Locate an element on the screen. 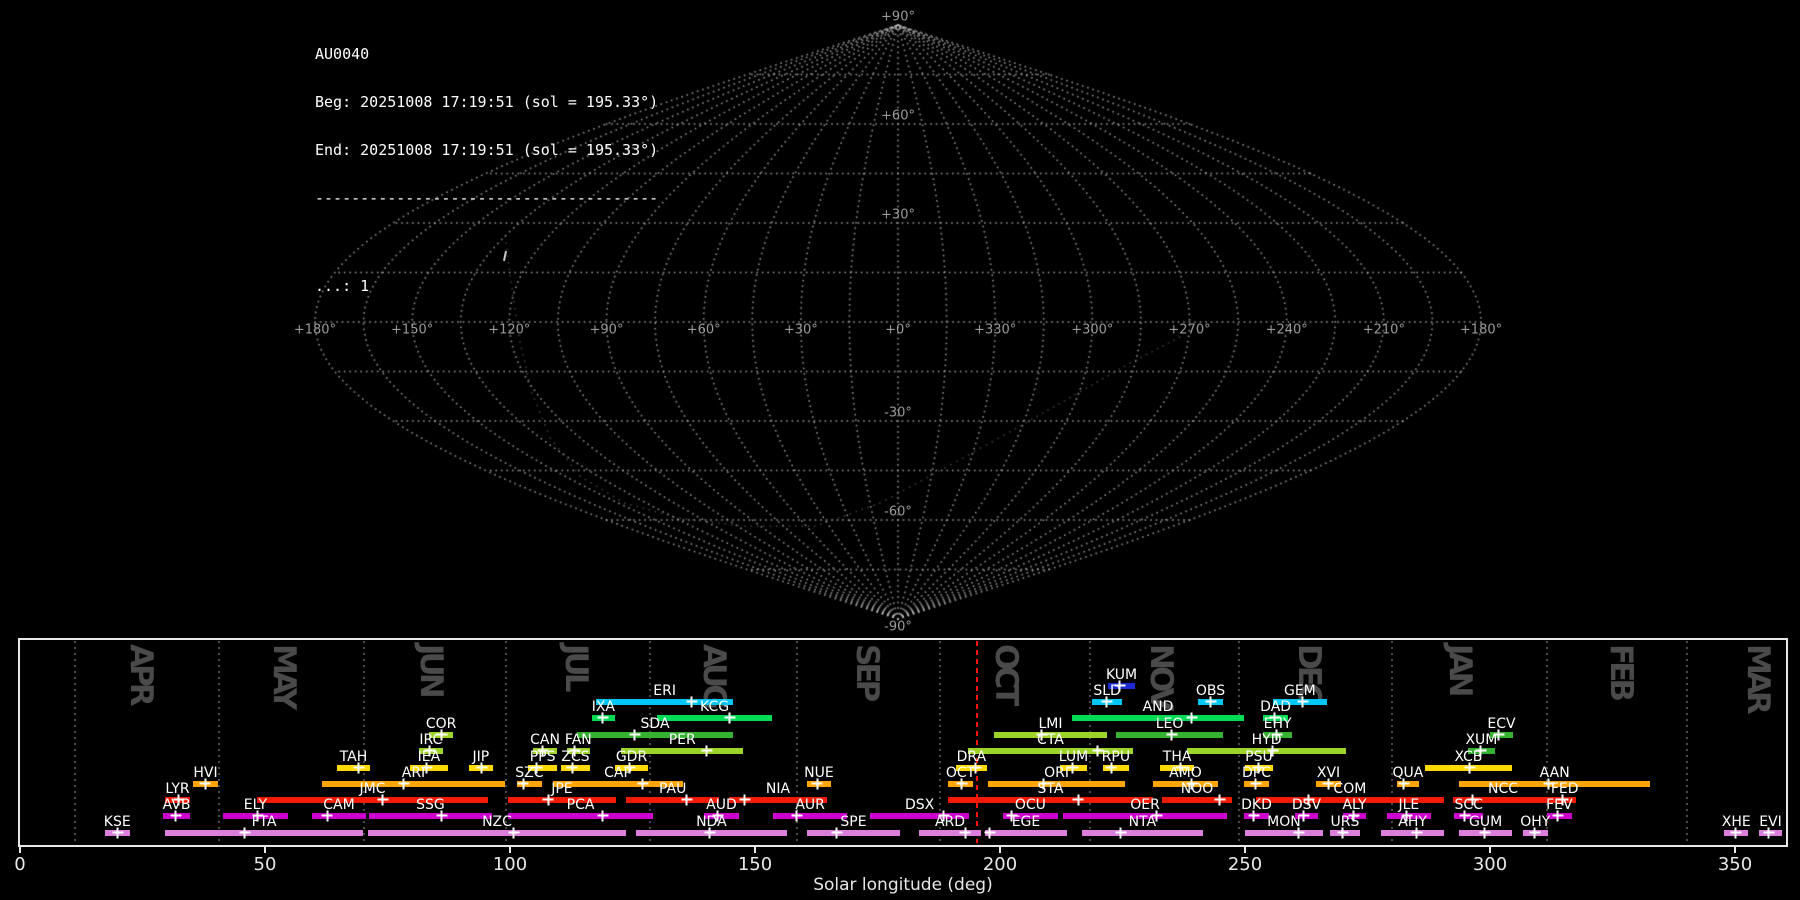 The height and width of the screenshot is (900, 1800). x-axis-label: Solar longitude (deg) is located at coordinates (903, 885).